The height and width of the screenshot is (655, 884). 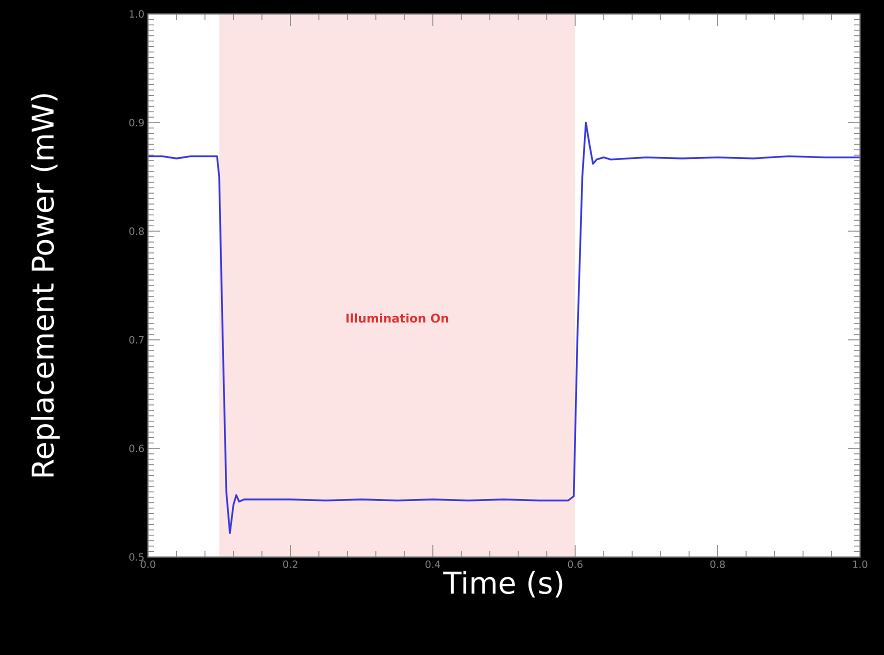 I want to click on x-tick-label: 0.8, so click(x=717, y=564).